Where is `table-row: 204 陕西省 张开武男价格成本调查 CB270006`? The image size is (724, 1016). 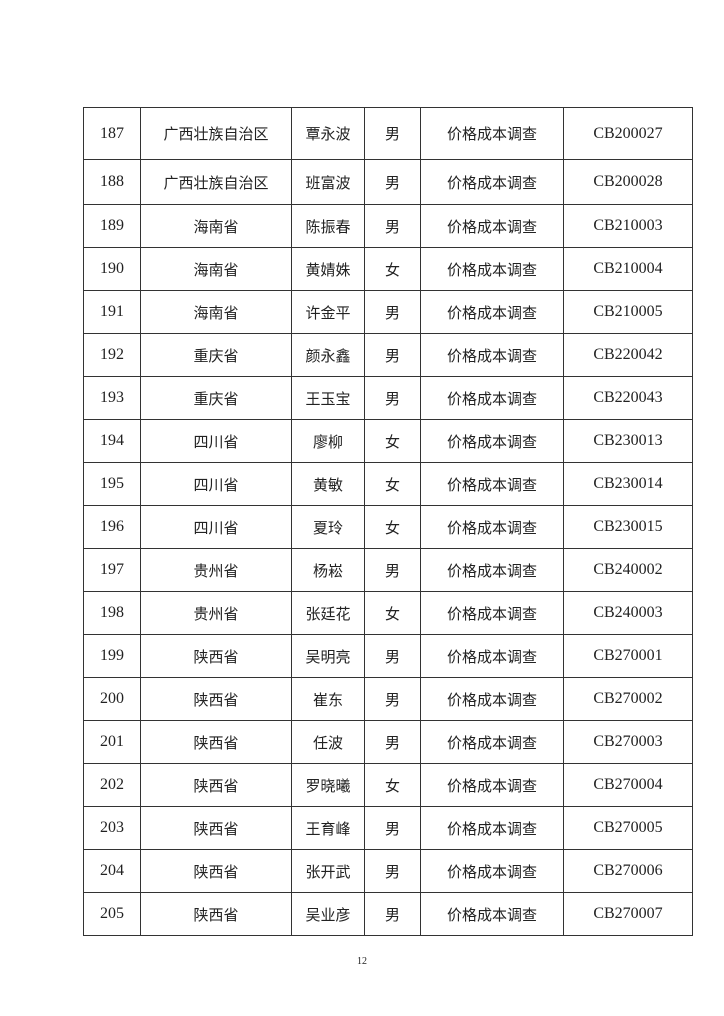 table-row: 204 陕西省 张开武男价格成本调查 CB270006 is located at coordinates (388, 871).